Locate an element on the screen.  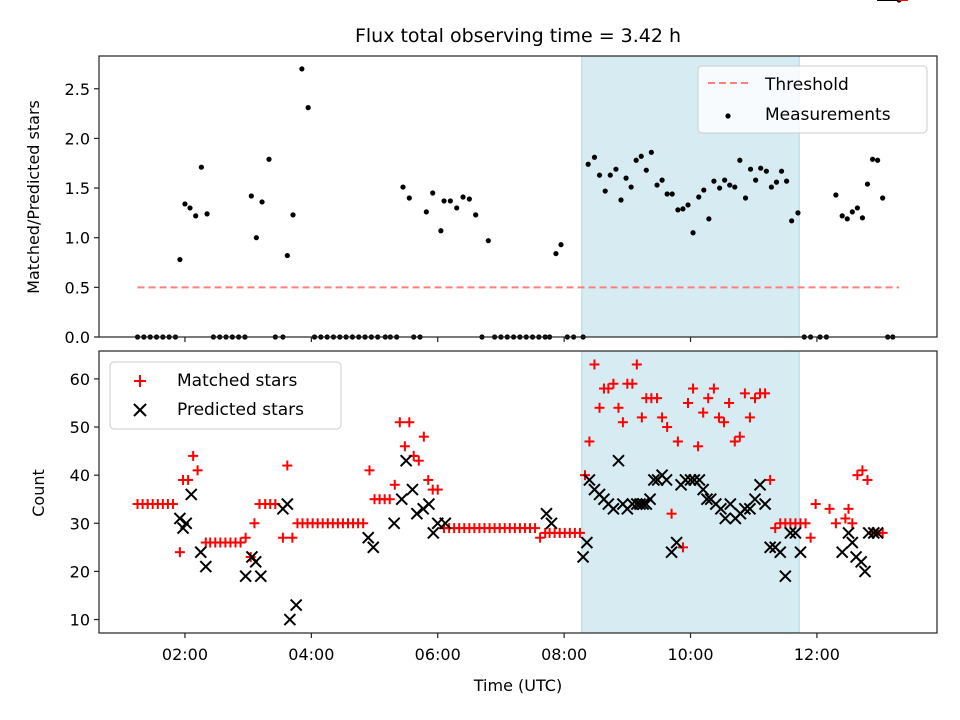
bottom-legend-box is located at coordinates (225, 395).